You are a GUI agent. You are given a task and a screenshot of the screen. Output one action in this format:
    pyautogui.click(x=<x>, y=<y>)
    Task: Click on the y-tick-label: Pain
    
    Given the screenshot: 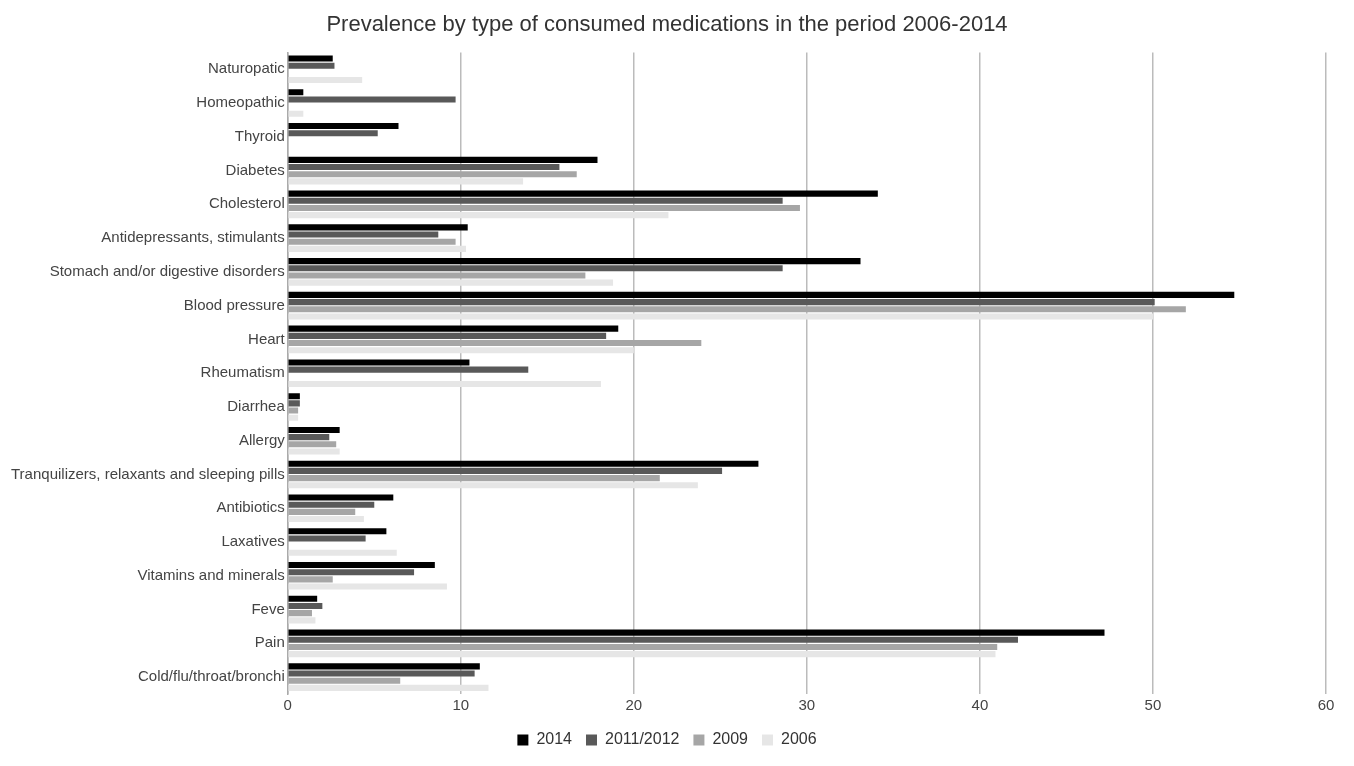 What is the action you would take?
    pyautogui.click(x=269, y=642)
    